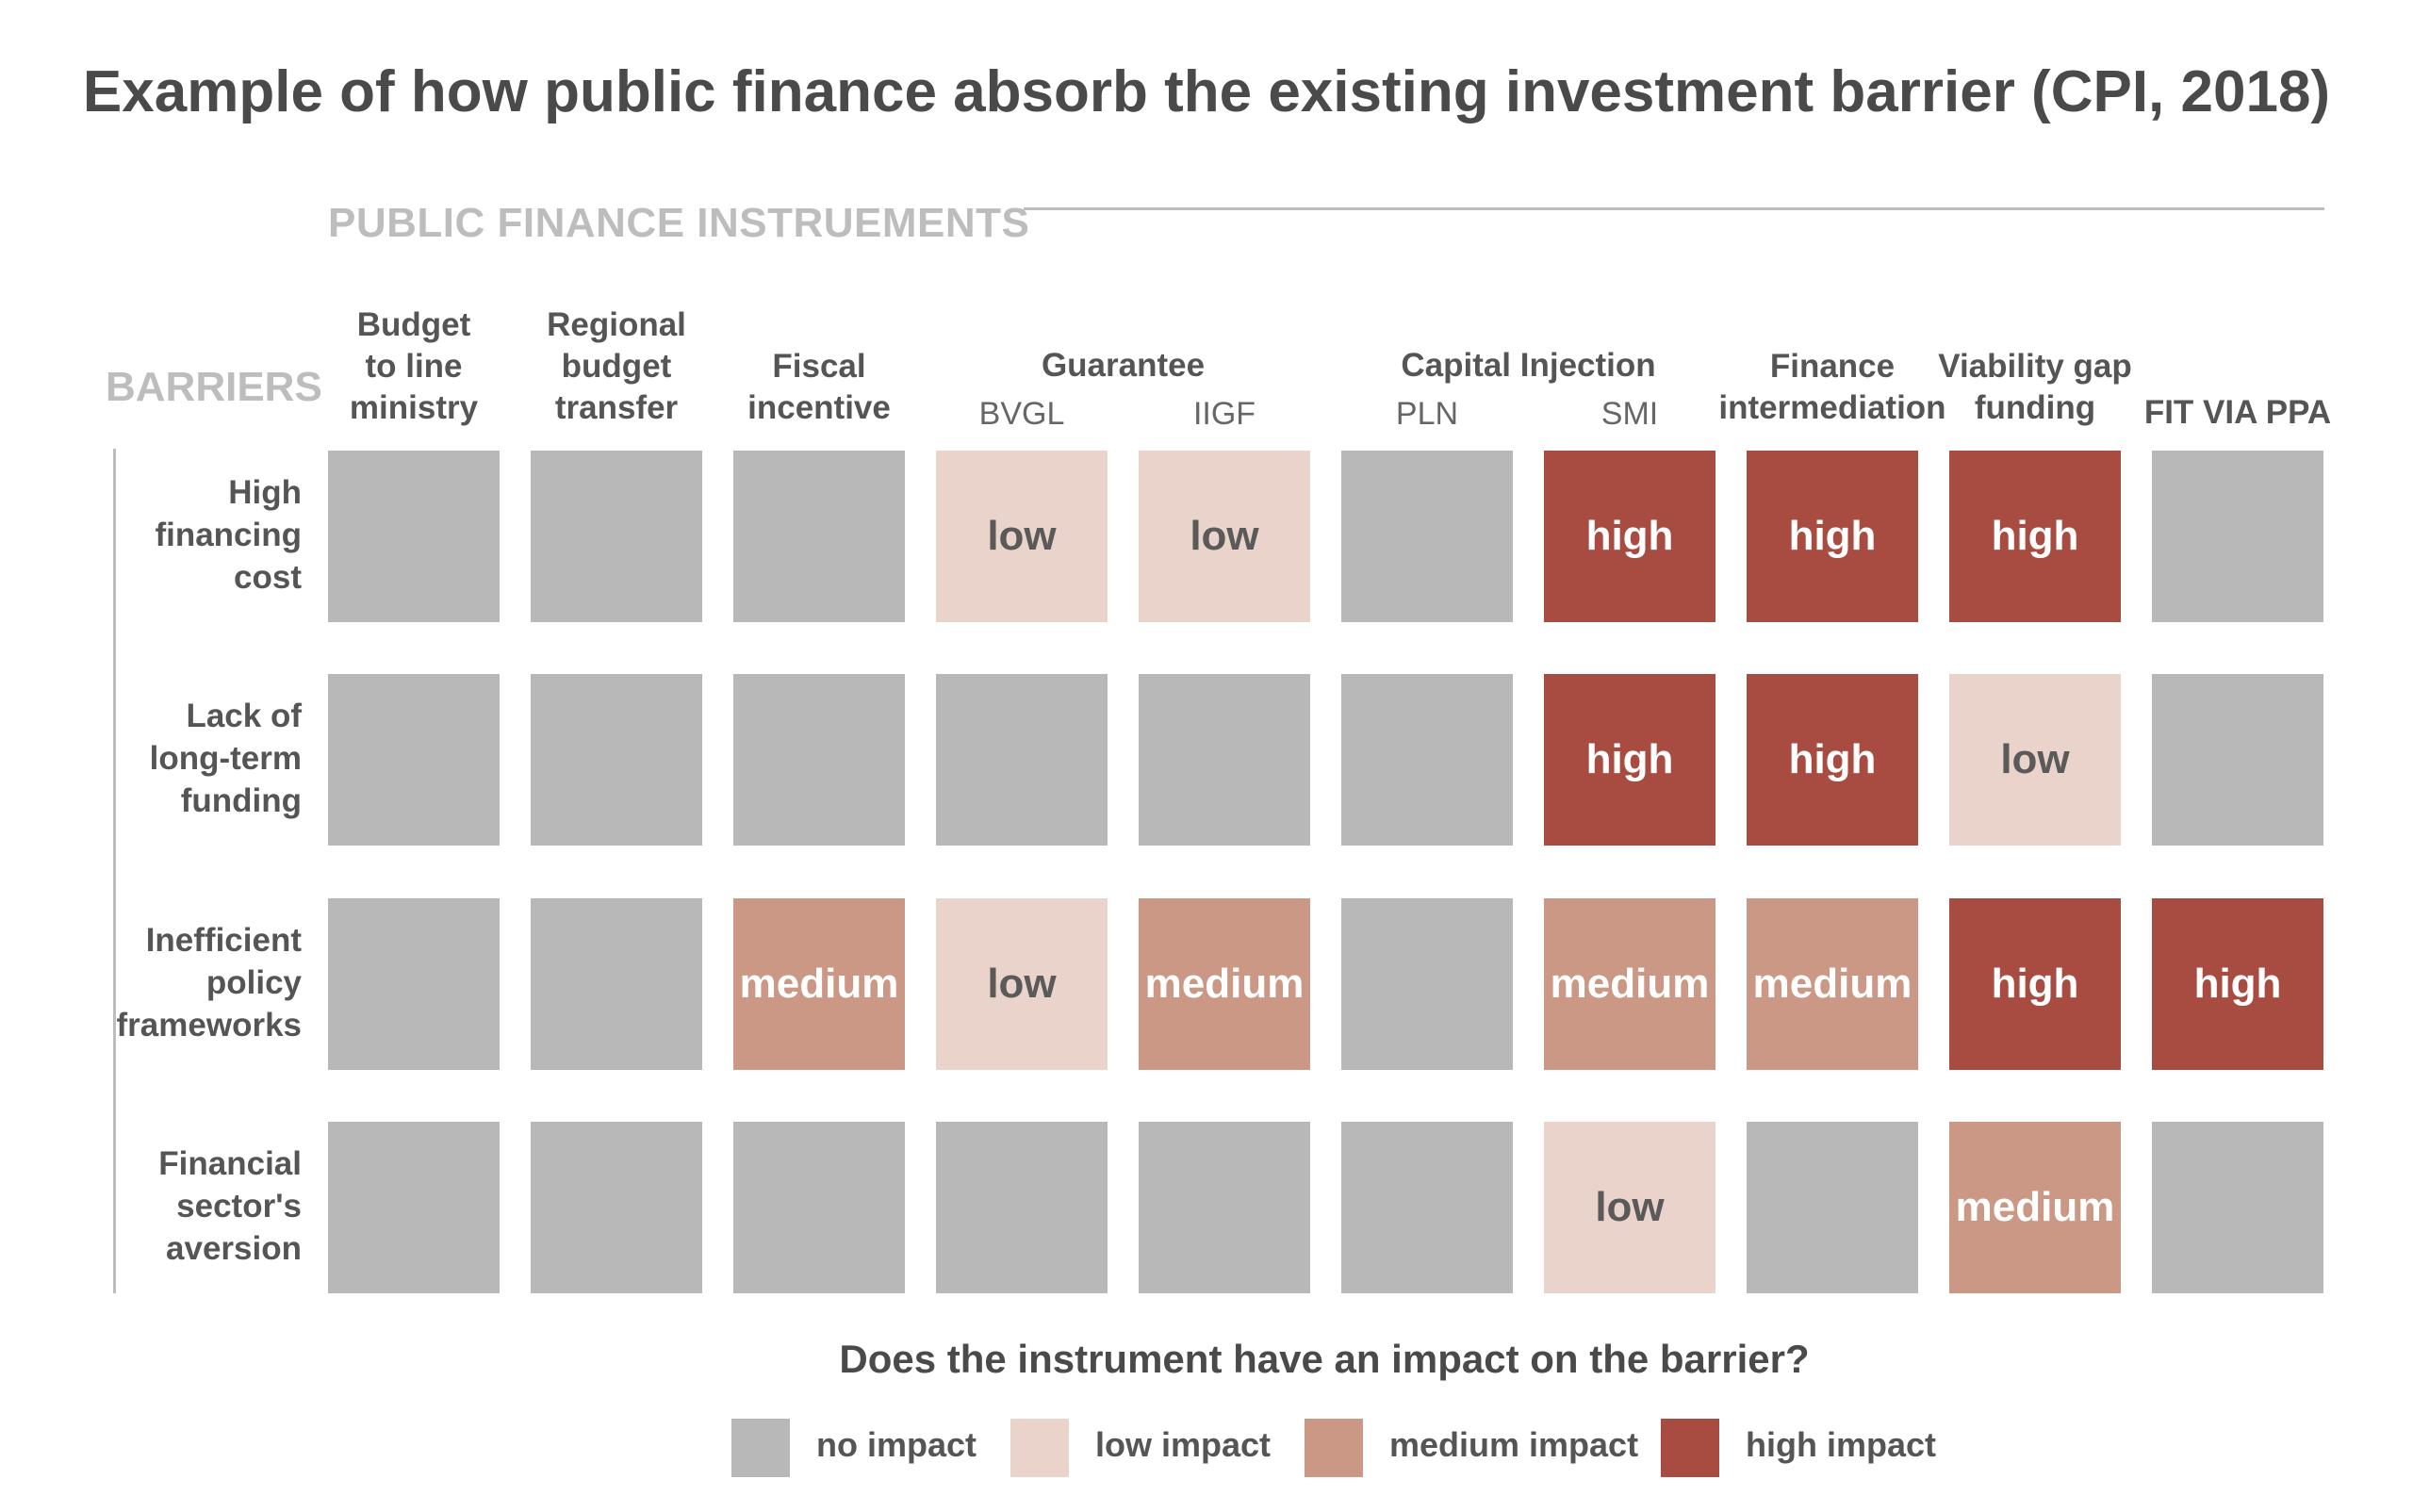  What do you see at coordinates (1427, 414) in the screenshot?
I see `subcolumn-label-pln: PLN` at bounding box center [1427, 414].